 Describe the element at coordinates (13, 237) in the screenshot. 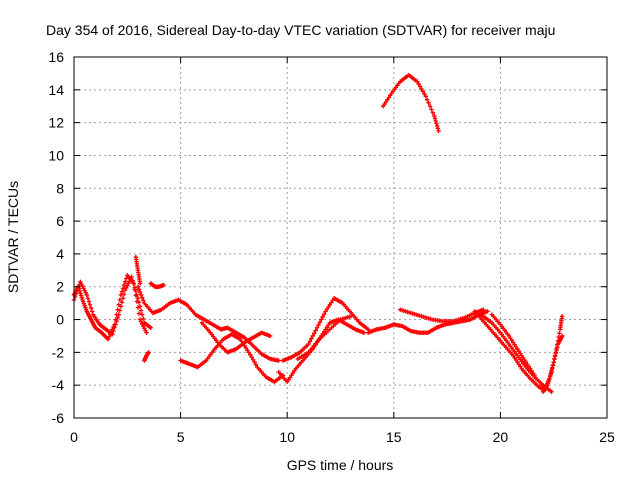

I see `y-axis-label: SDTVAR / TECUs` at that location.